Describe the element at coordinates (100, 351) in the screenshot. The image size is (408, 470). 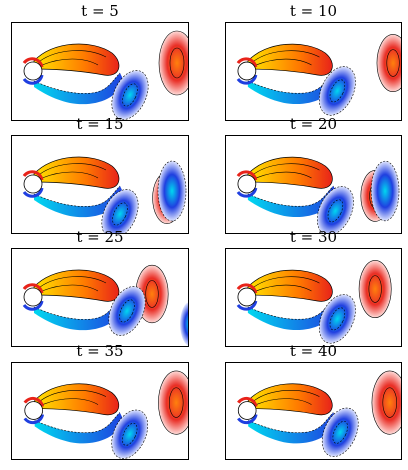
I see `panel-title: t = 35` at that location.